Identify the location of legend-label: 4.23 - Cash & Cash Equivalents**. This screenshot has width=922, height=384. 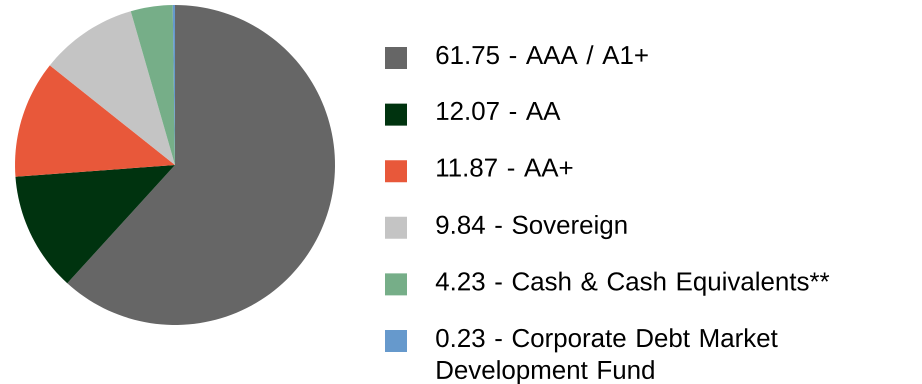
(633, 283).